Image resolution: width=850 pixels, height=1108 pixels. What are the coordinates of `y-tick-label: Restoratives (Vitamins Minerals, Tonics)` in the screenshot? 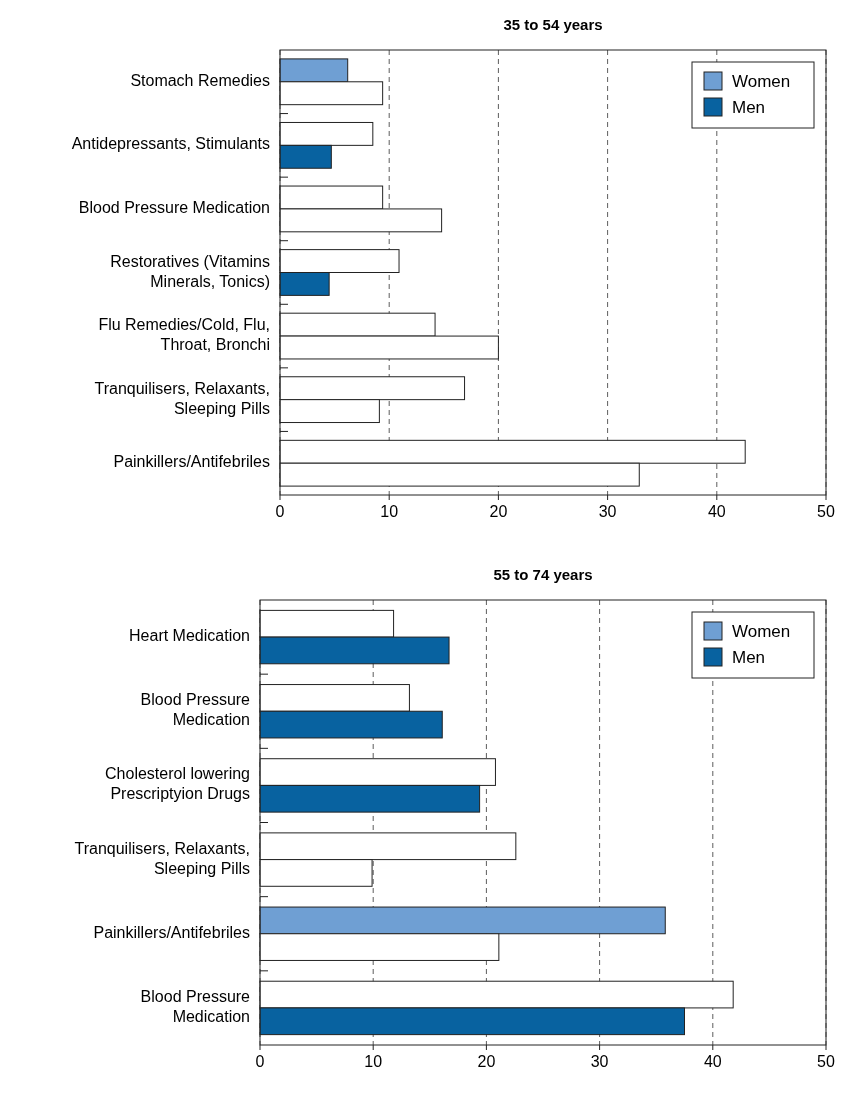 It's located at (190, 271).